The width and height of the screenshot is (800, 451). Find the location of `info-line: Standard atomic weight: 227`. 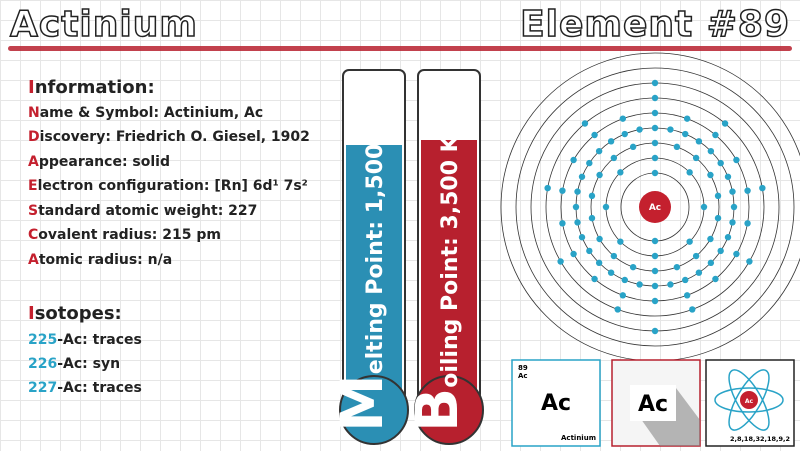

info-line: Standard atomic weight: 227 is located at coordinates (169, 211).